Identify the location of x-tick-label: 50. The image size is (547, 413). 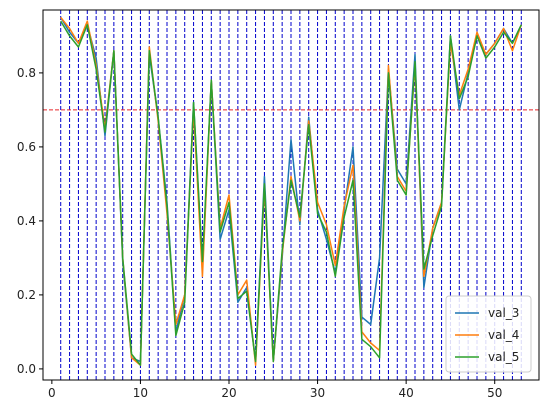
(494, 393).